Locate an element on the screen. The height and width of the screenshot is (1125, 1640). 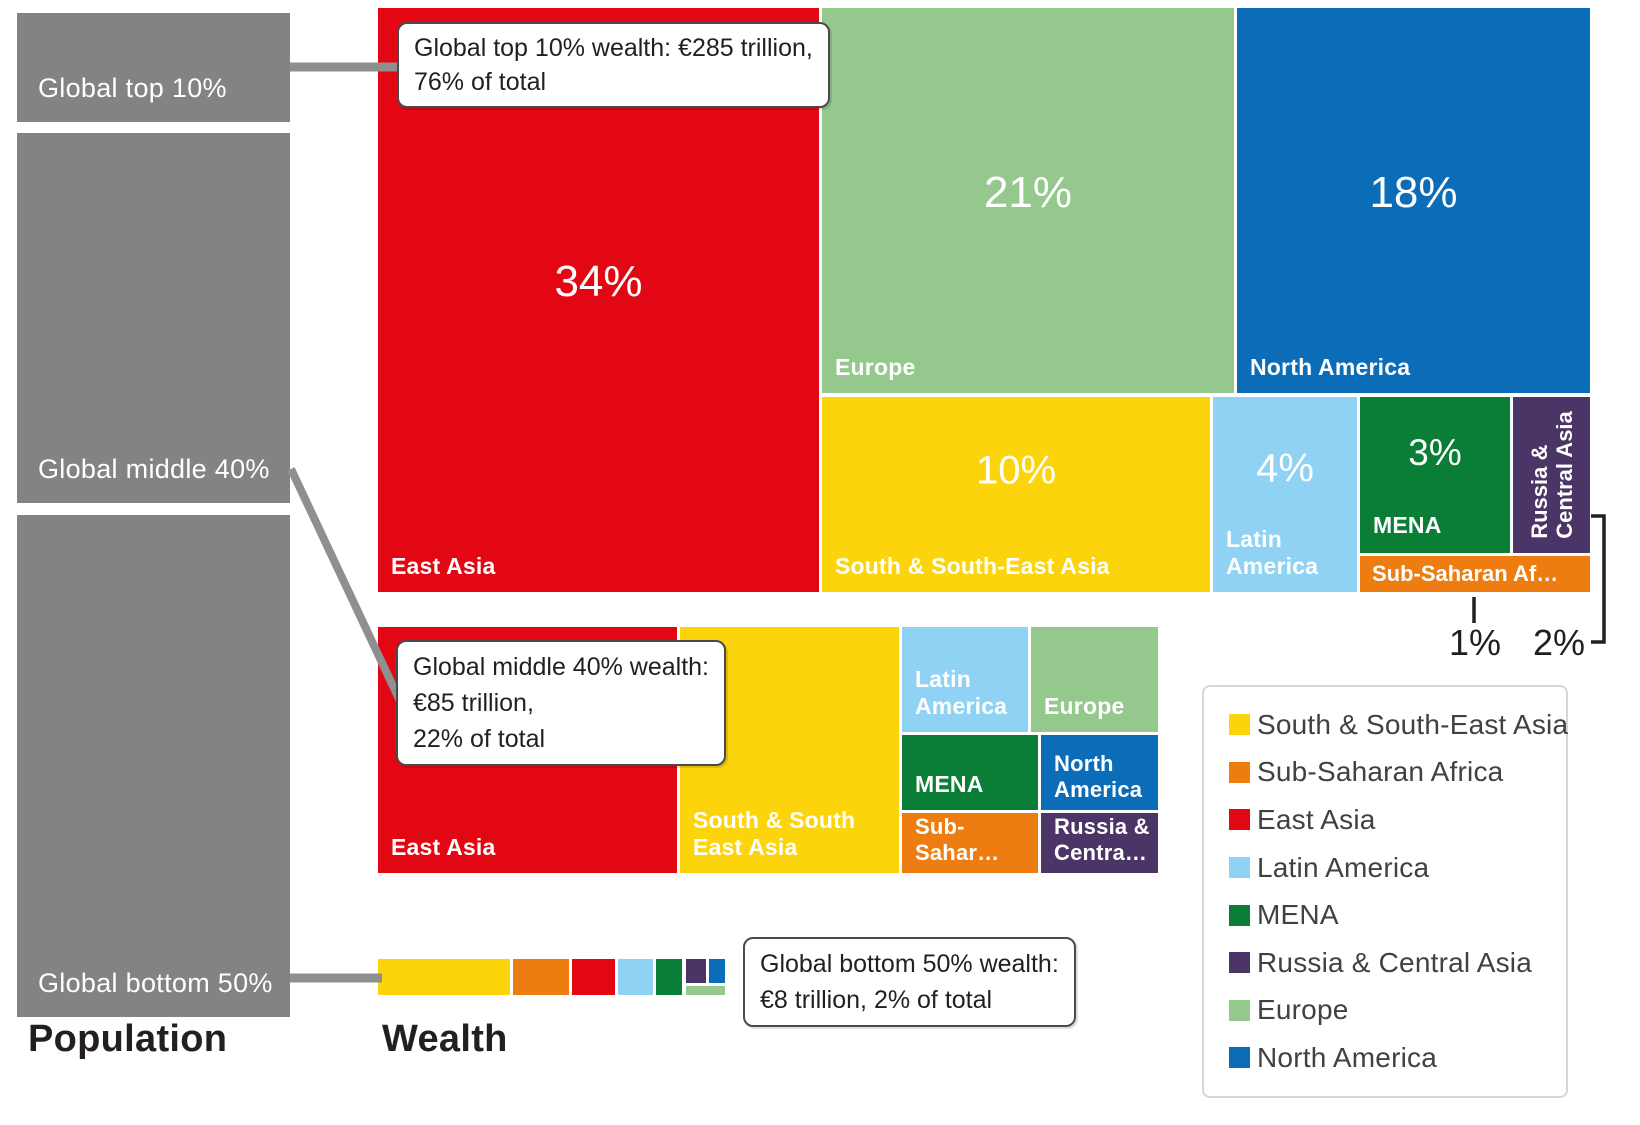
treemap-top-mena-label: MENA is located at coordinates (1407, 525).